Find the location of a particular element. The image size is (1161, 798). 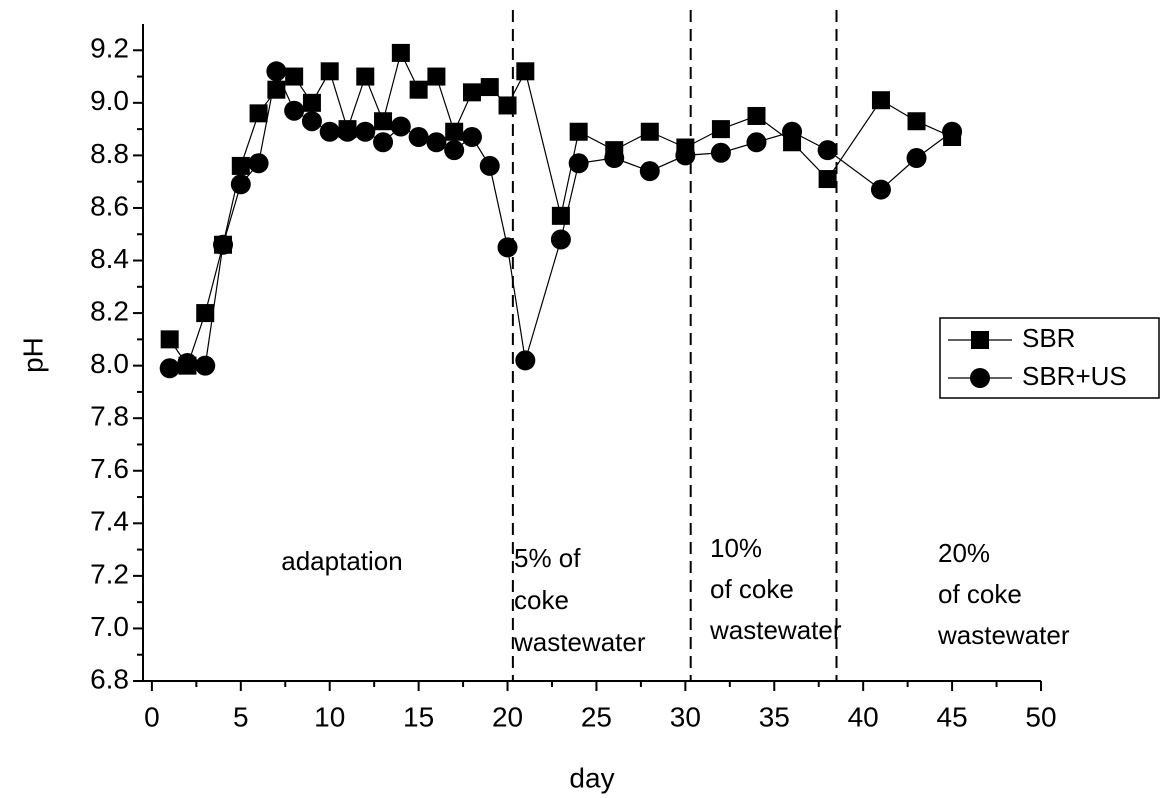

y-tick-label: 8.6 is located at coordinates (109, 205).